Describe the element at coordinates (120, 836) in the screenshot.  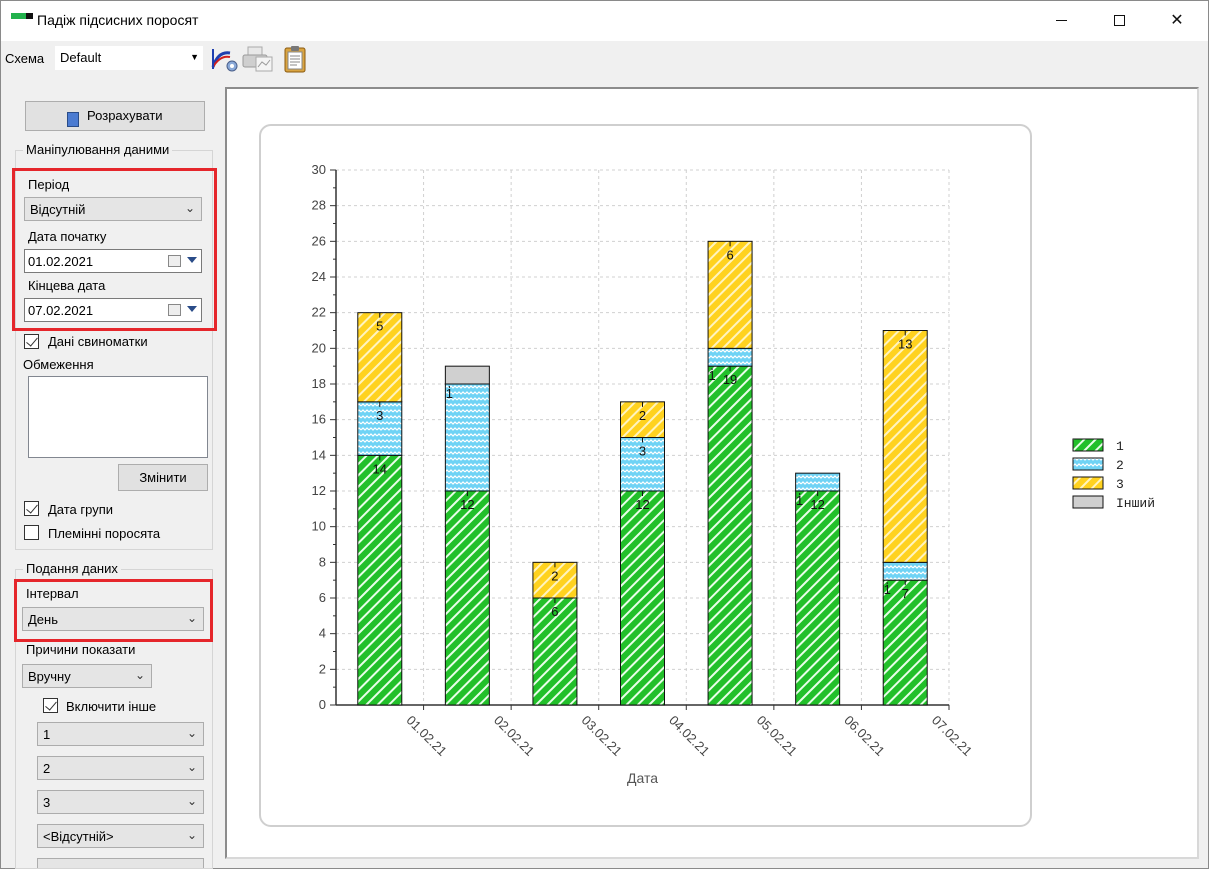
I see `reason-select-4: <Відсутній> ⌄` at that location.